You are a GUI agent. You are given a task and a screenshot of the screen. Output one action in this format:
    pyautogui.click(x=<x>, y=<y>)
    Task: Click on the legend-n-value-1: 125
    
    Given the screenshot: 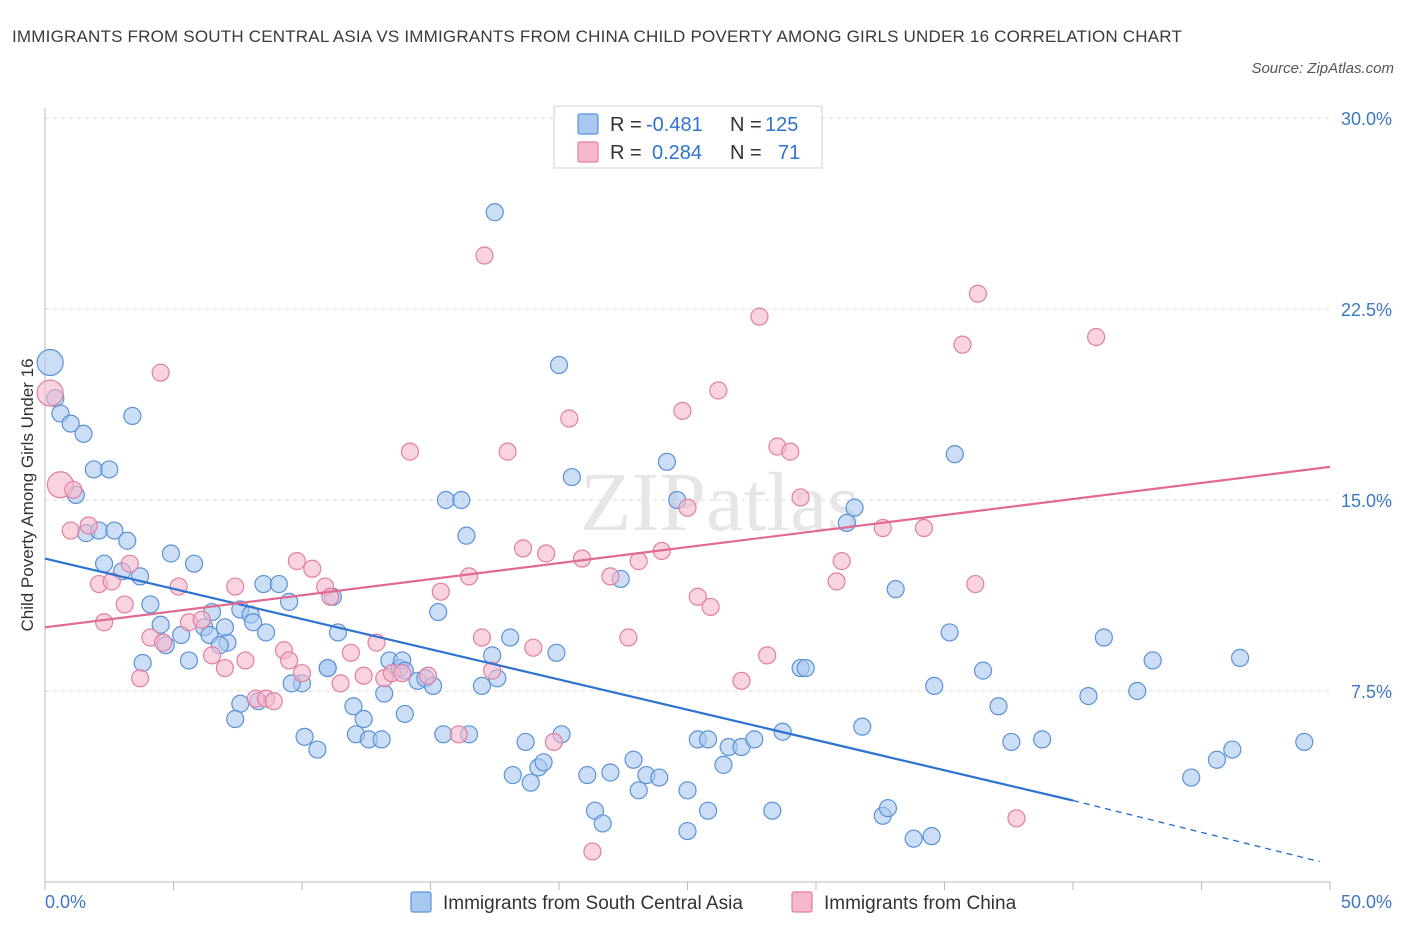 What is the action you would take?
    pyautogui.click(x=781, y=125)
    